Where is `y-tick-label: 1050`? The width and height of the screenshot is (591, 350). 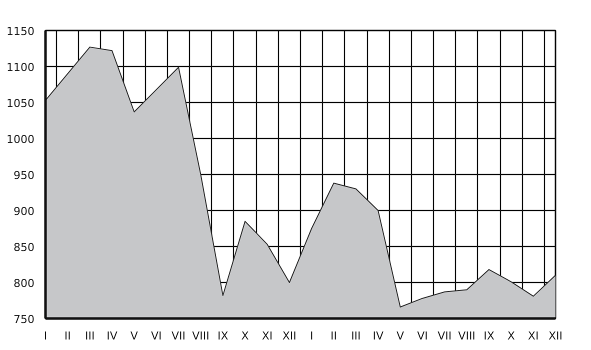 y-tick-label: 1050 is located at coordinates (20, 103).